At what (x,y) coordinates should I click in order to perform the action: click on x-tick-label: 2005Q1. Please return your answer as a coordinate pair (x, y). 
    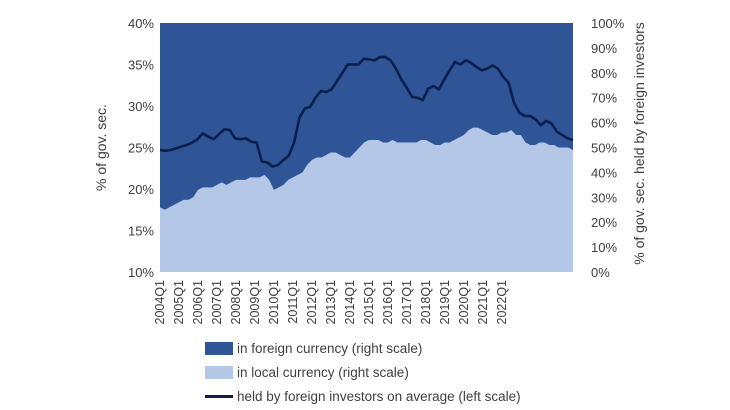
    Looking at the image, I should click on (179, 302).